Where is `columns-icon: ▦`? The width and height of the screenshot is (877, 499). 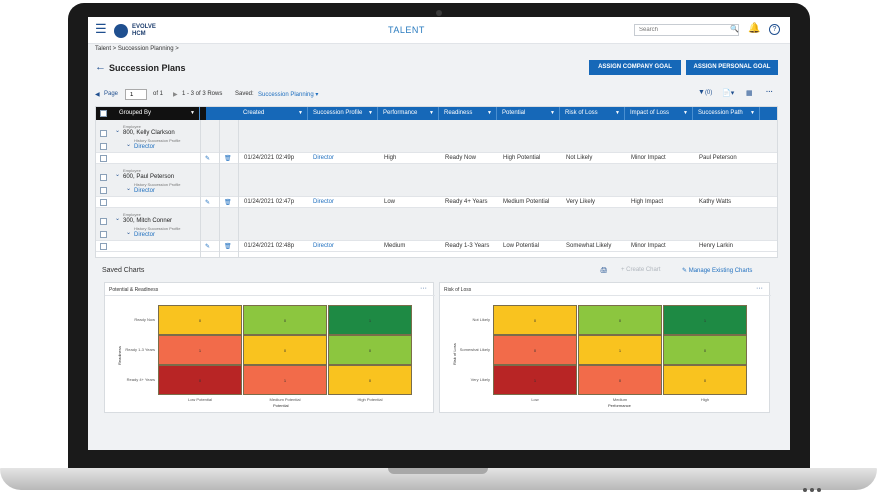
columns-icon: ▦ is located at coordinates (749, 93).